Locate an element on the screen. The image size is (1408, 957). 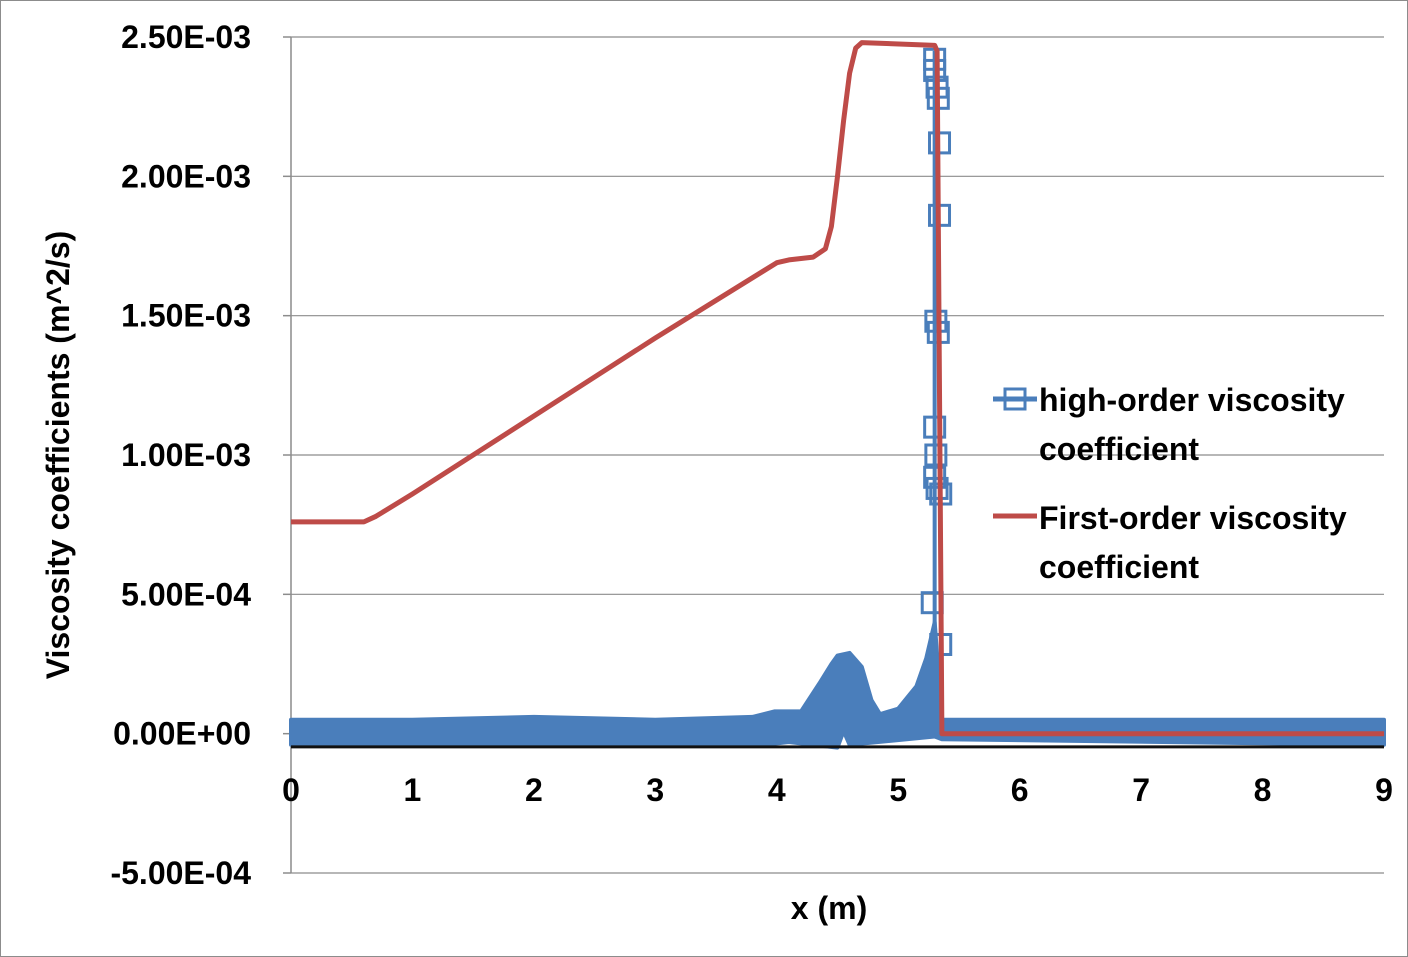
x-tick-label: 2 is located at coordinates (534, 790).